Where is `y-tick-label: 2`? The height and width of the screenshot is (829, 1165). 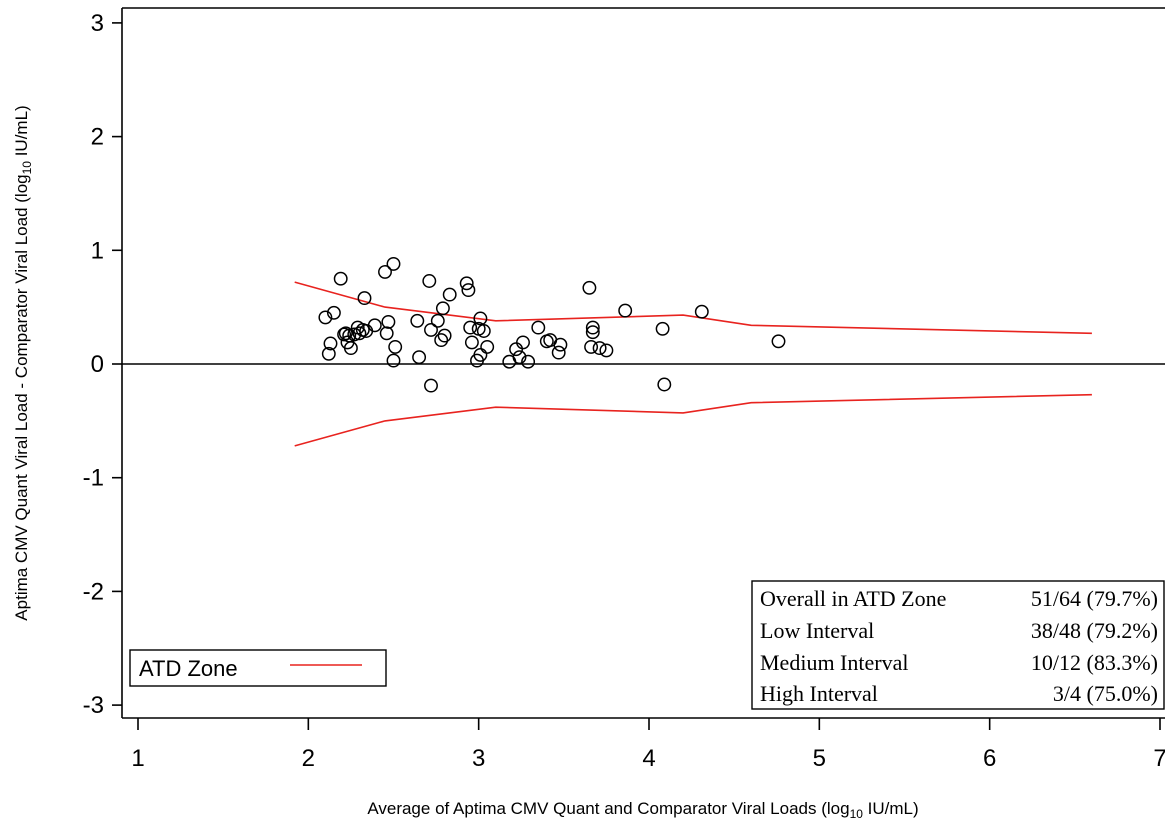
y-tick-label: 2 is located at coordinates (97, 137).